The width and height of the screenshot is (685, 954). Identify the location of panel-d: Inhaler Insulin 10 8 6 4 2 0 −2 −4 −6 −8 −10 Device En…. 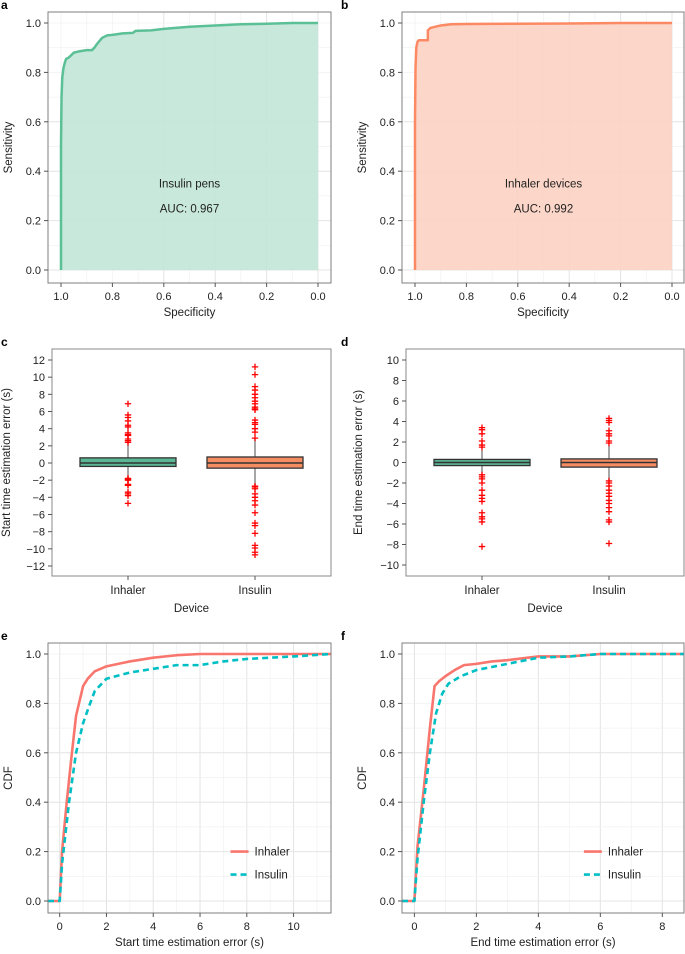
(513, 475).